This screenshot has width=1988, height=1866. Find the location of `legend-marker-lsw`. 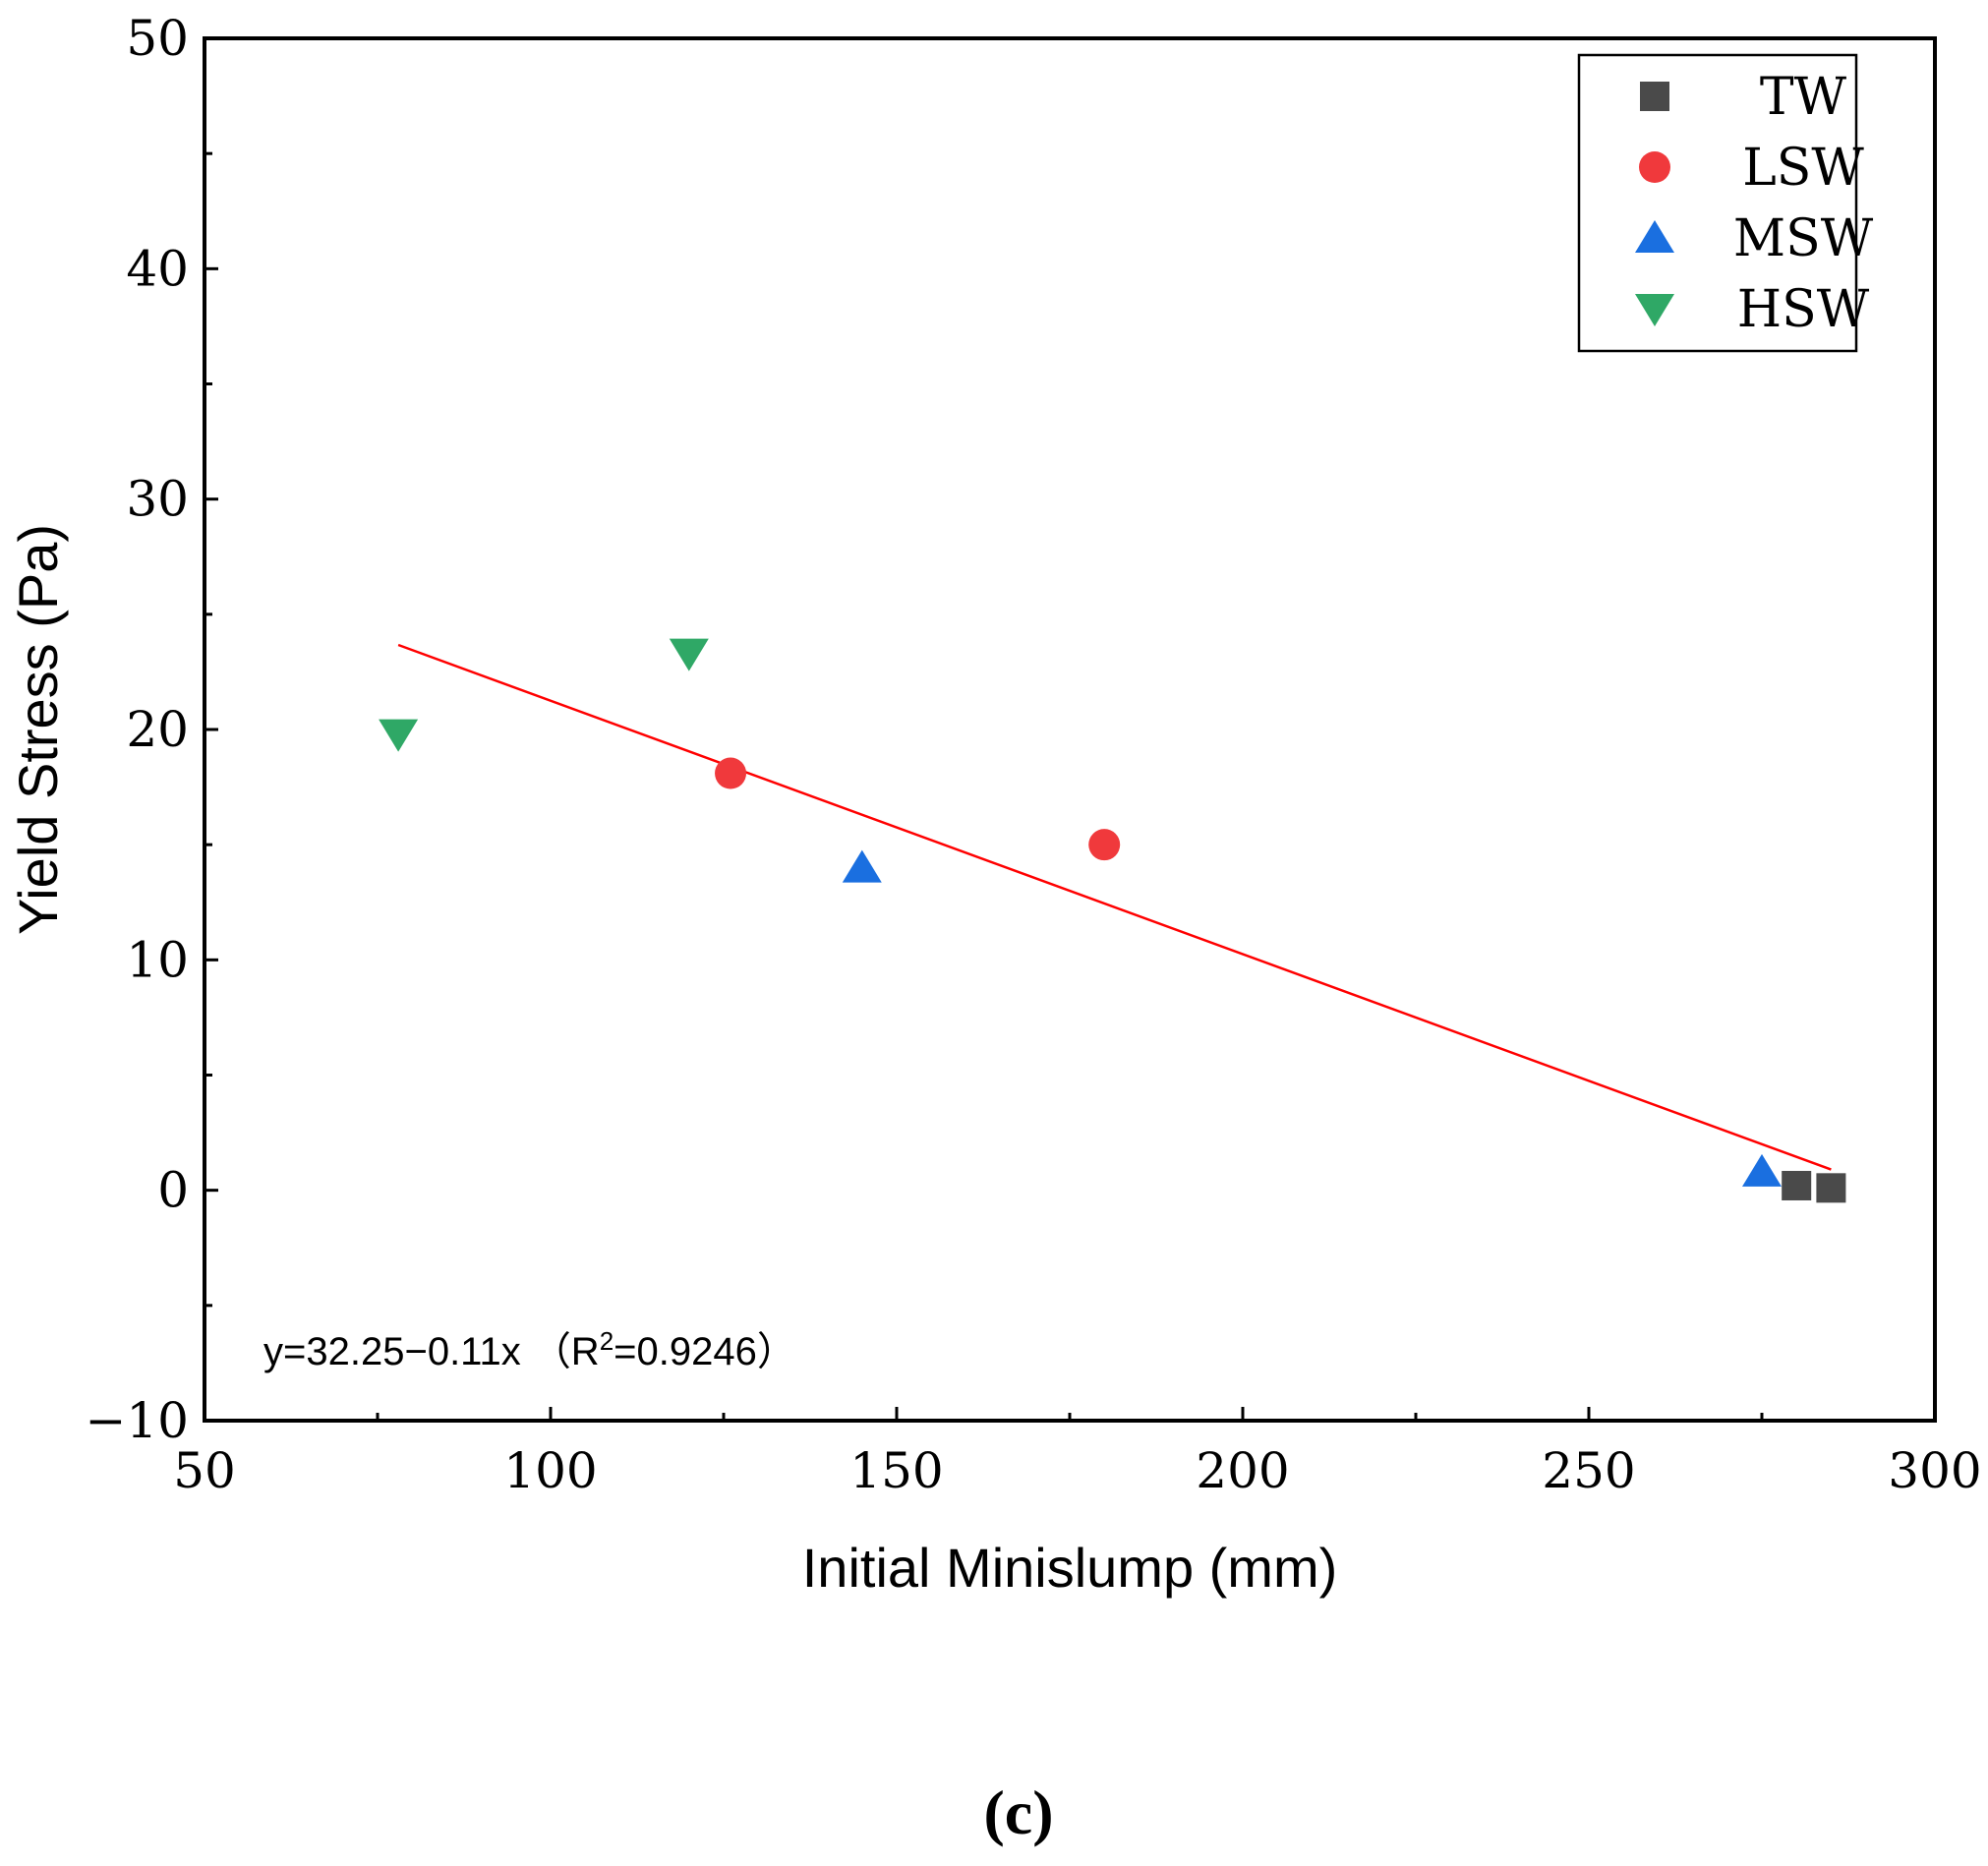

legend-marker-lsw is located at coordinates (1654, 167).